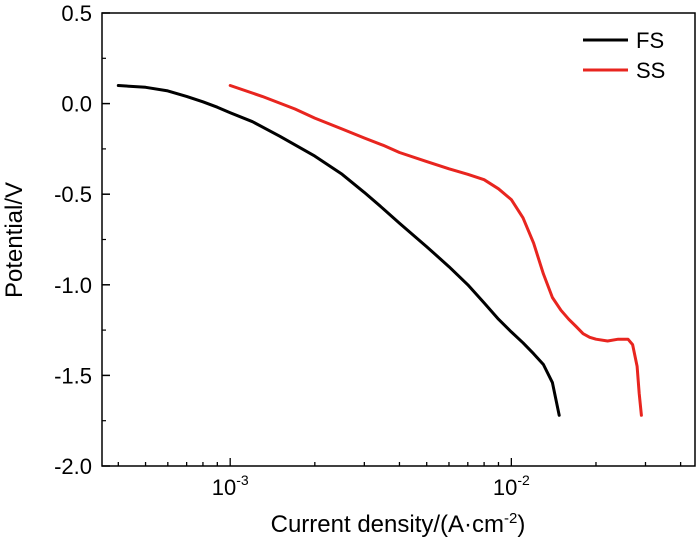  Describe the element at coordinates (521, 524) in the screenshot. I see `x-axis-label-tail: )` at that location.